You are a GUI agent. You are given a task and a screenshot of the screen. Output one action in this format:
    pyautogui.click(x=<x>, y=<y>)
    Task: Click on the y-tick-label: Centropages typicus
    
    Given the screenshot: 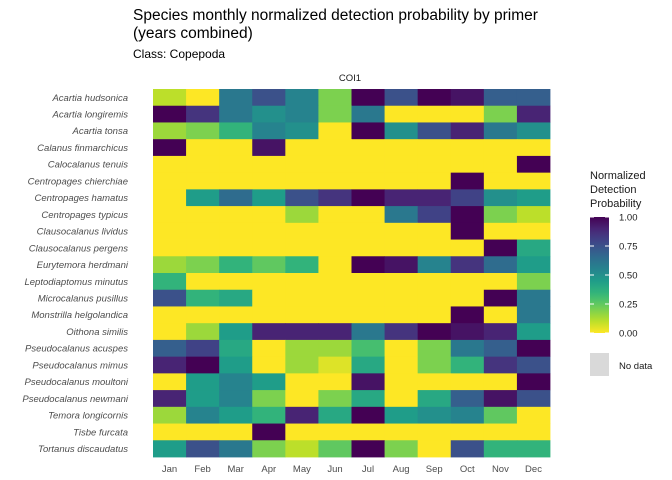 What is the action you would take?
    pyautogui.click(x=84, y=215)
    